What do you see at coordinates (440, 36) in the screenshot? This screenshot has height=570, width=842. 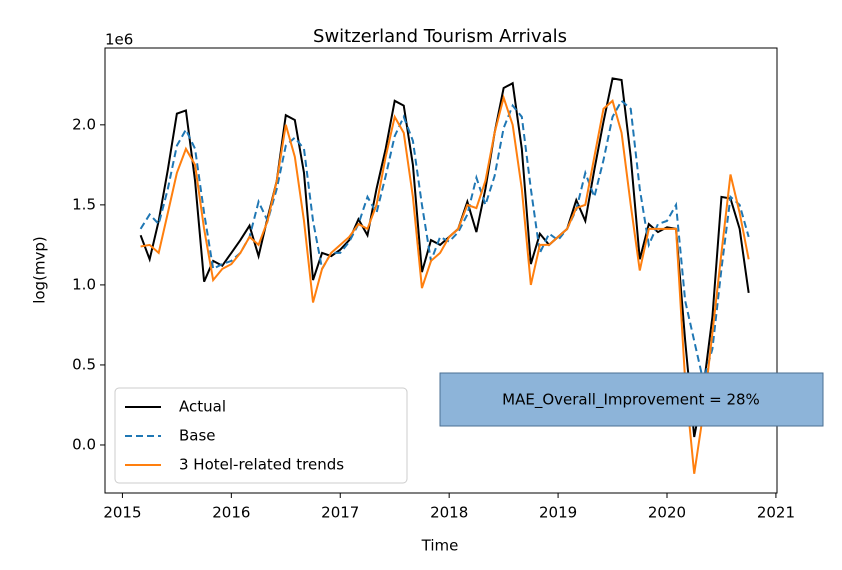 I see `chart-title: Switzerland Tourism Arrivals` at bounding box center [440, 36].